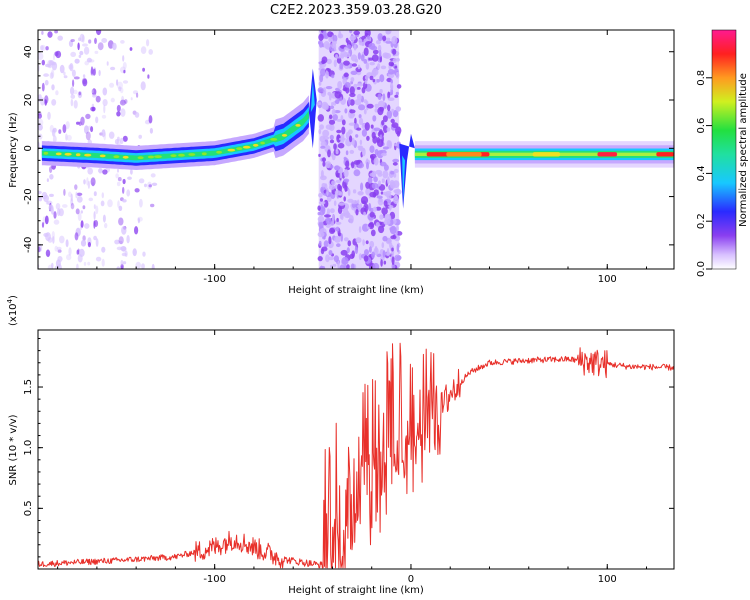 This screenshot has height=600, width=750. Describe the element at coordinates (312, 96) in the screenshot. I see `ridge-spike-core` at that location.